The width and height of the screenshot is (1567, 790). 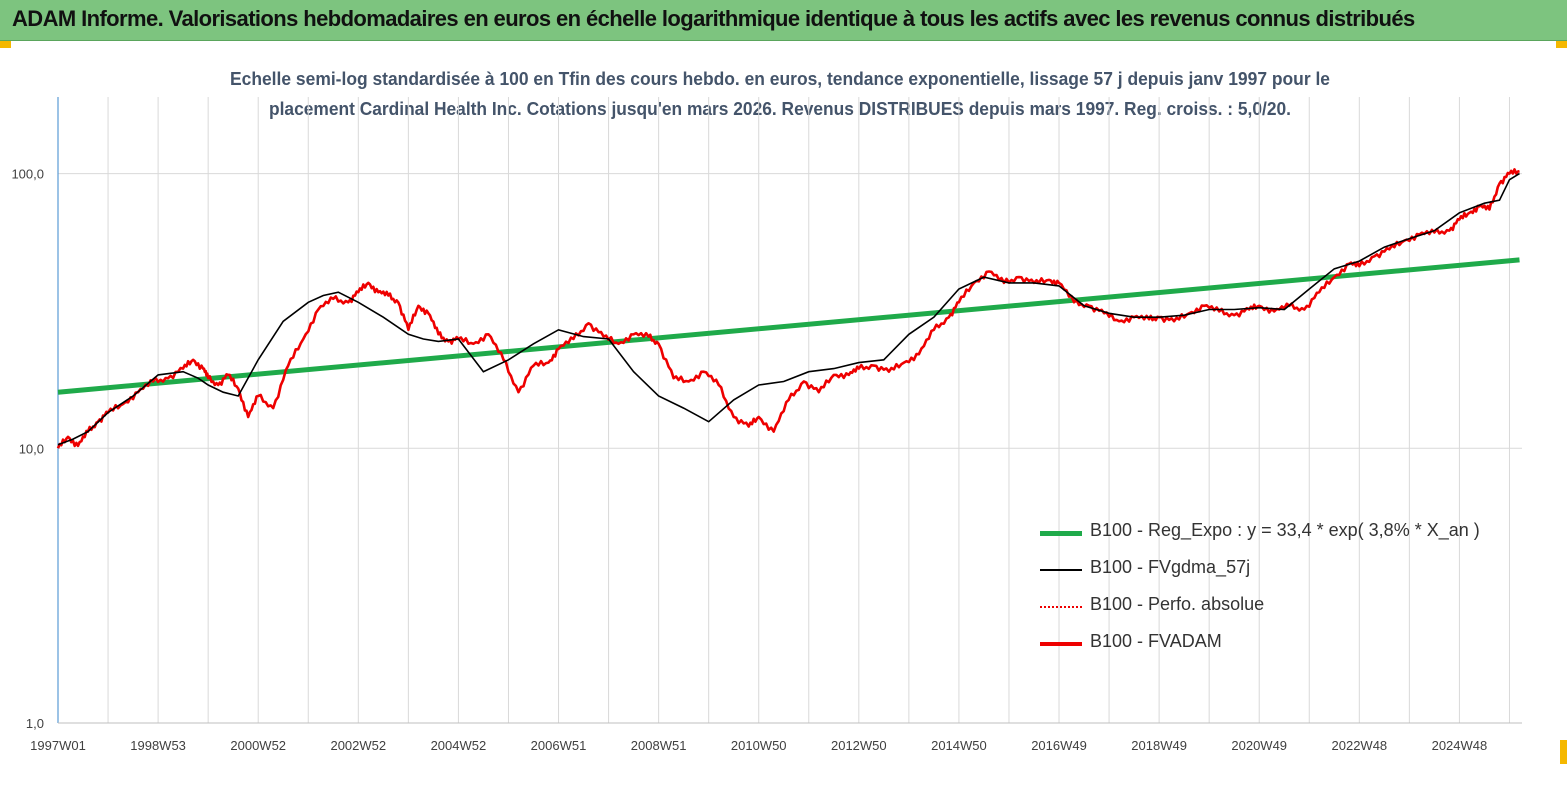 What do you see at coordinates (1156, 641) in the screenshot?
I see `legend-label-fvadam: B100 - FVADAM` at bounding box center [1156, 641].